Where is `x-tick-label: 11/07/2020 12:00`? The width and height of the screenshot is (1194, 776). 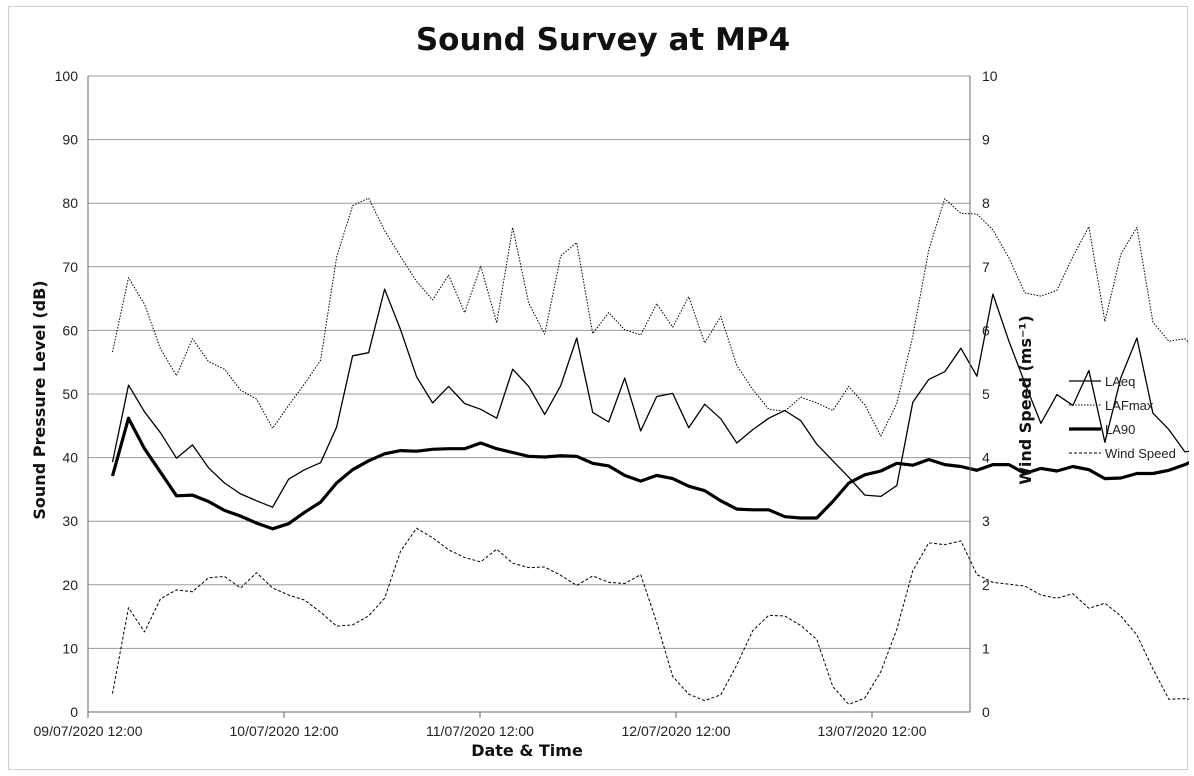
x-tick-label: 11/07/2020 12:00 is located at coordinates (480, 731).